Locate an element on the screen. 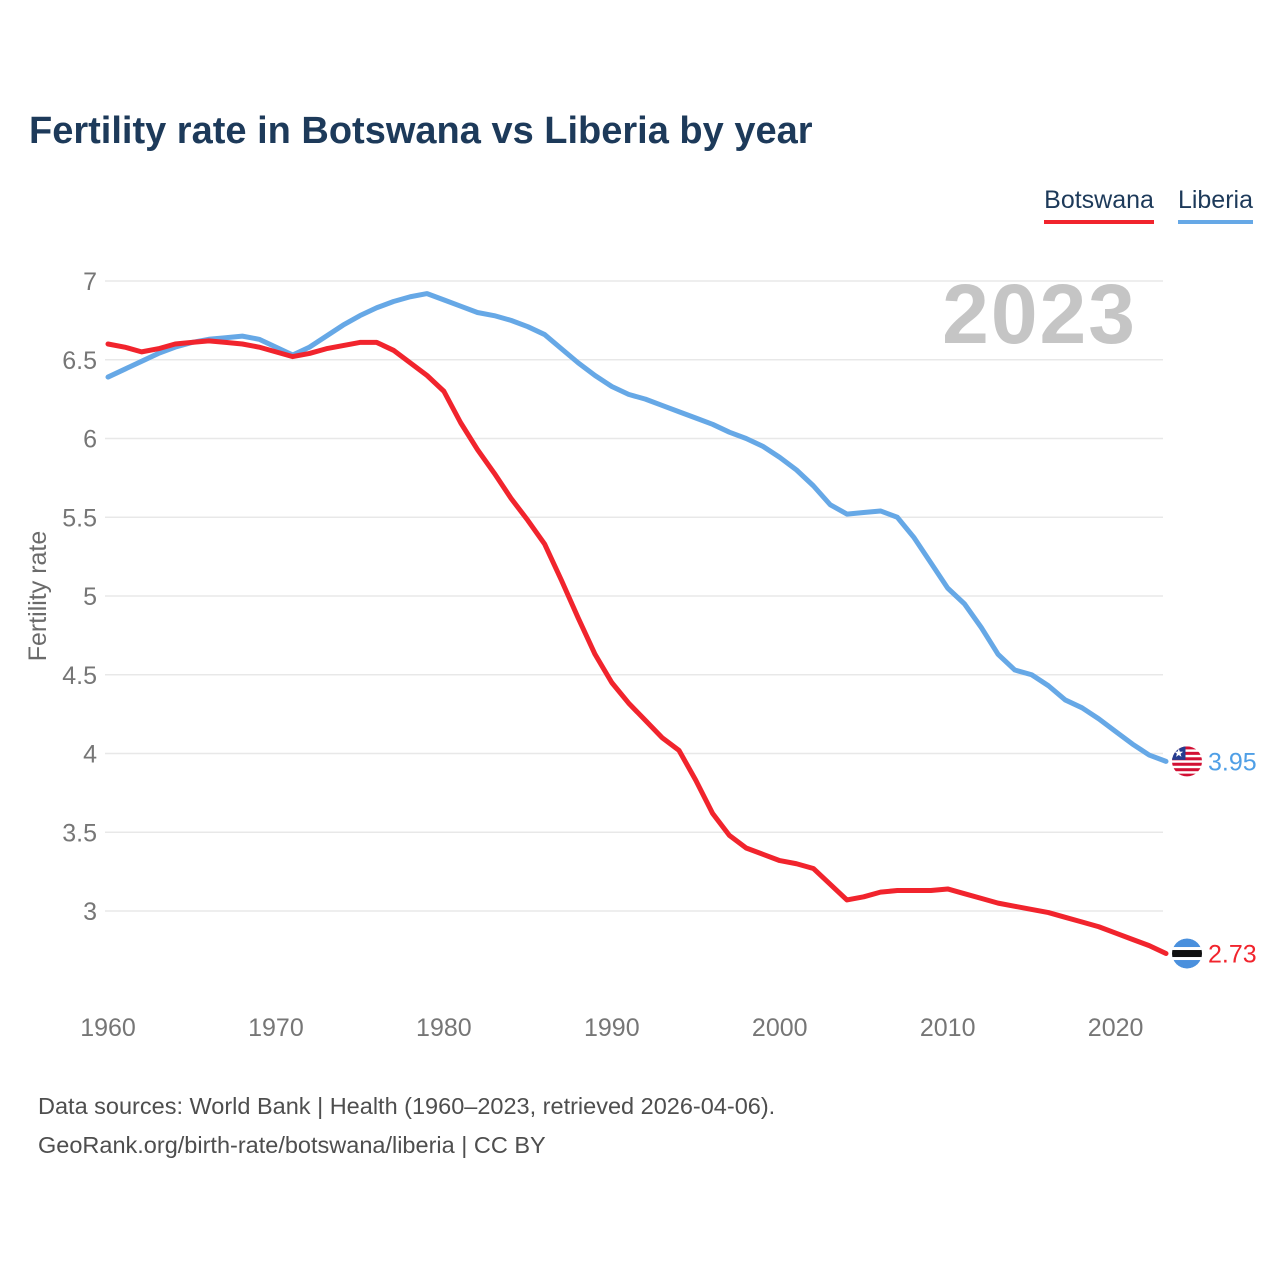 Image resolution: width=1280 pixels, height=1280 pixels. liberia-flag-icon is located at coordinates (1187, 761).